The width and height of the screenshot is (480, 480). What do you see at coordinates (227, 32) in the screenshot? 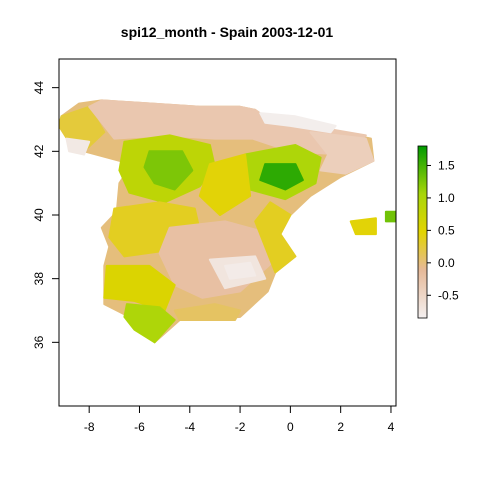
I see `map-title: spi12_month - Spain 2003-12-01` at bounding box center [227, 32].